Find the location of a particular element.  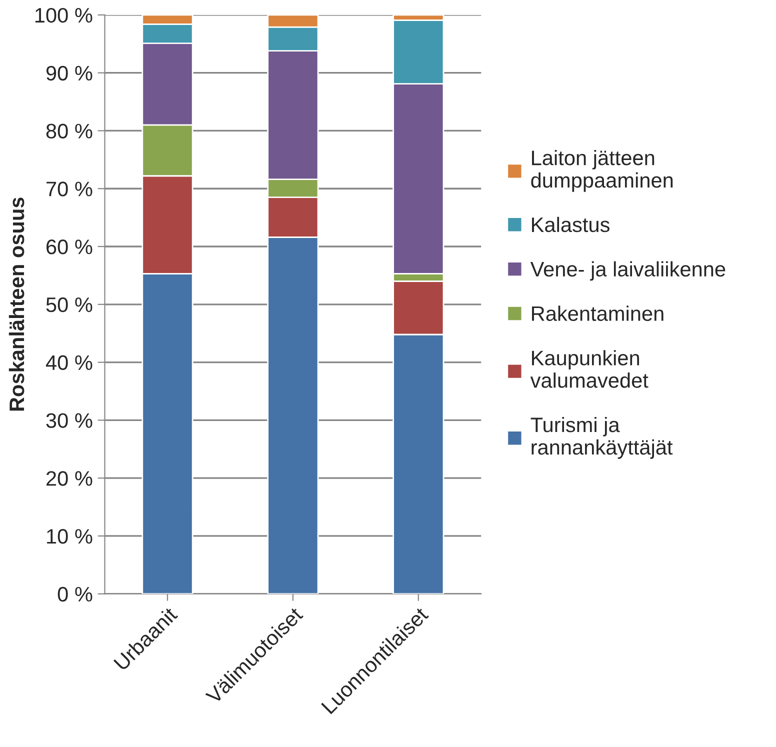

legend-label: Laiton jätteen dumppaaminen is located at coordinates (602, 171).